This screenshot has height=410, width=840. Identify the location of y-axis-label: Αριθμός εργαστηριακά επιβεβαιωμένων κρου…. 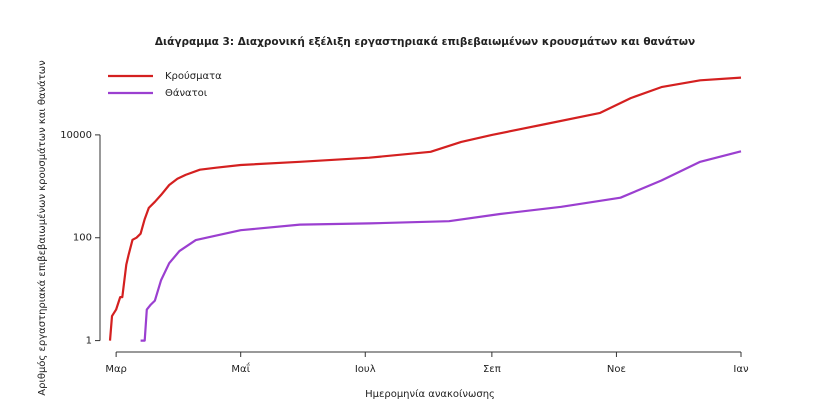
(42, 228).